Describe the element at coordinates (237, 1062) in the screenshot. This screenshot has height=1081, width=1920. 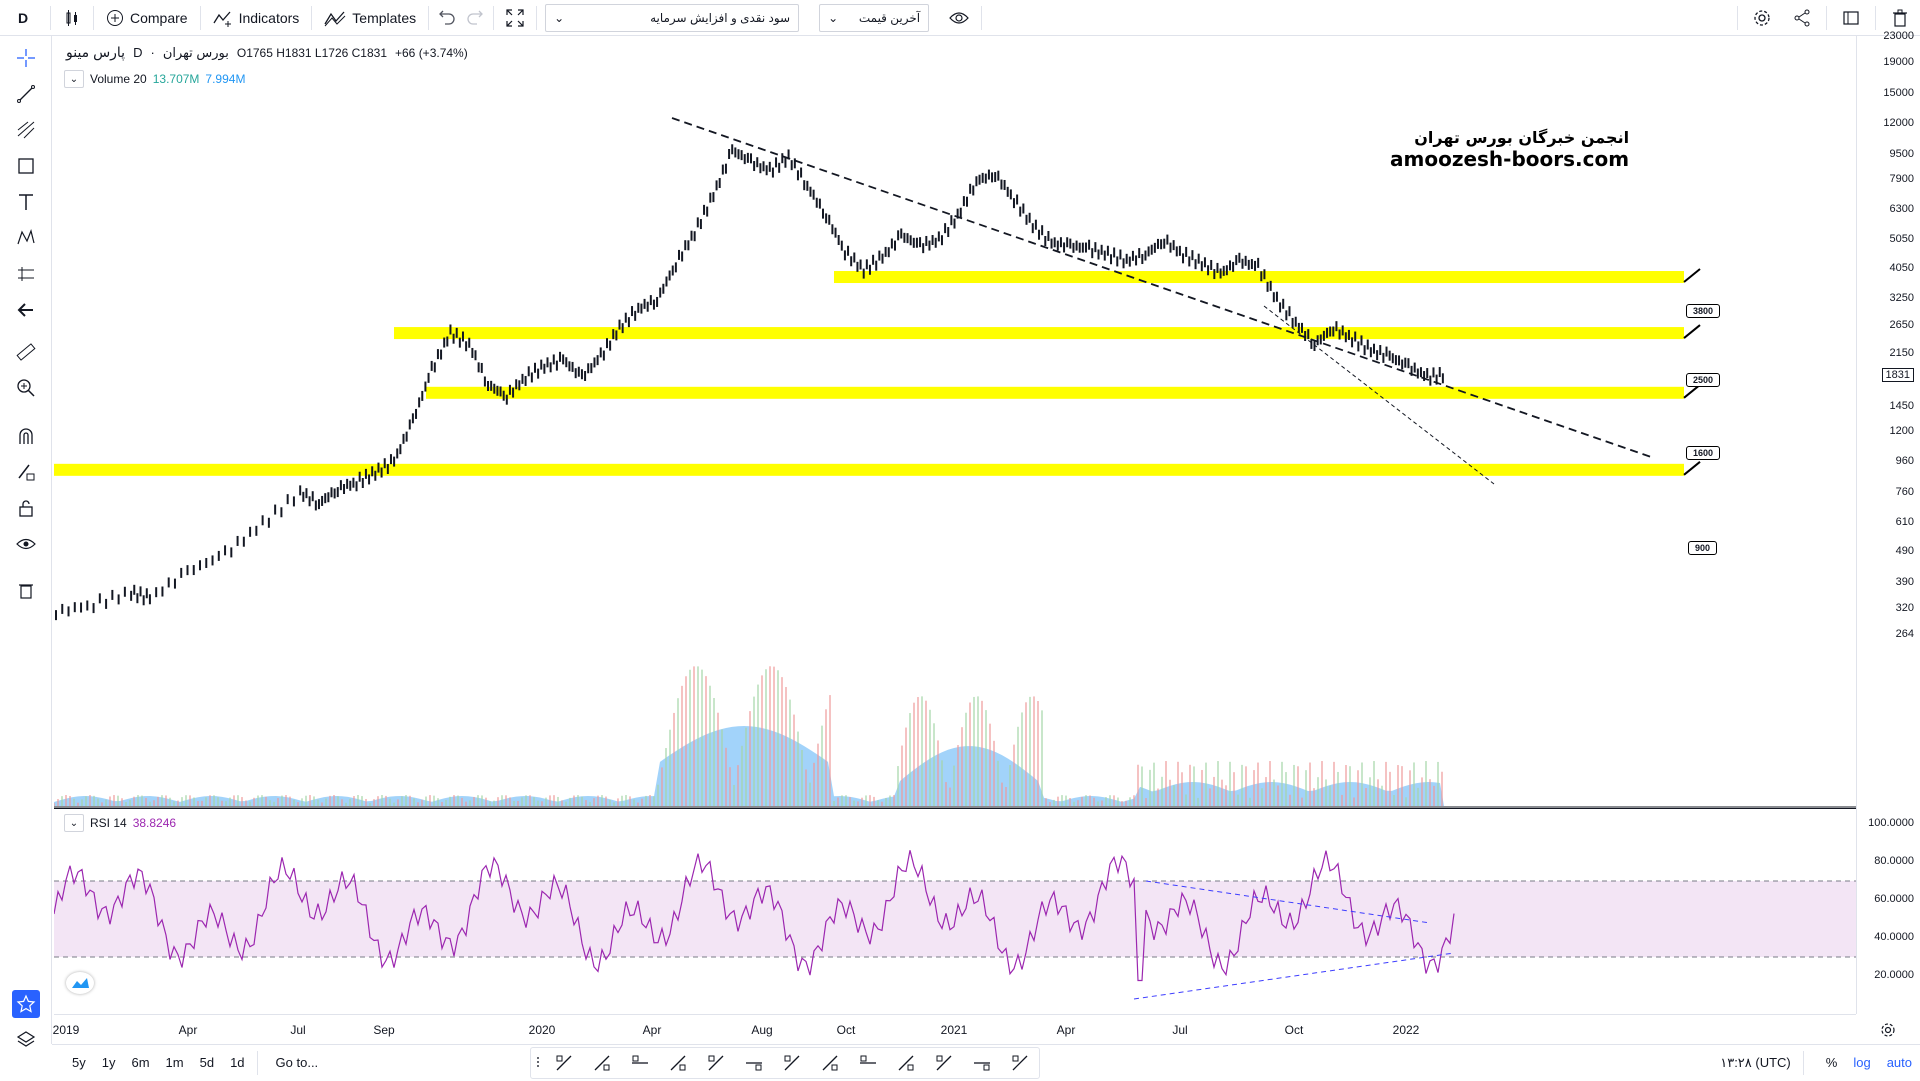
I see `range-button-1d: 1d` at that location.